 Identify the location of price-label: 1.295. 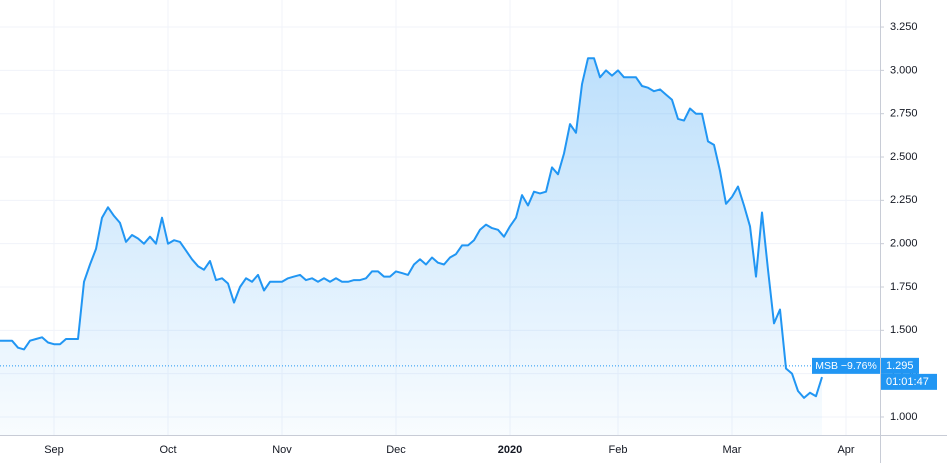
(900, 366).